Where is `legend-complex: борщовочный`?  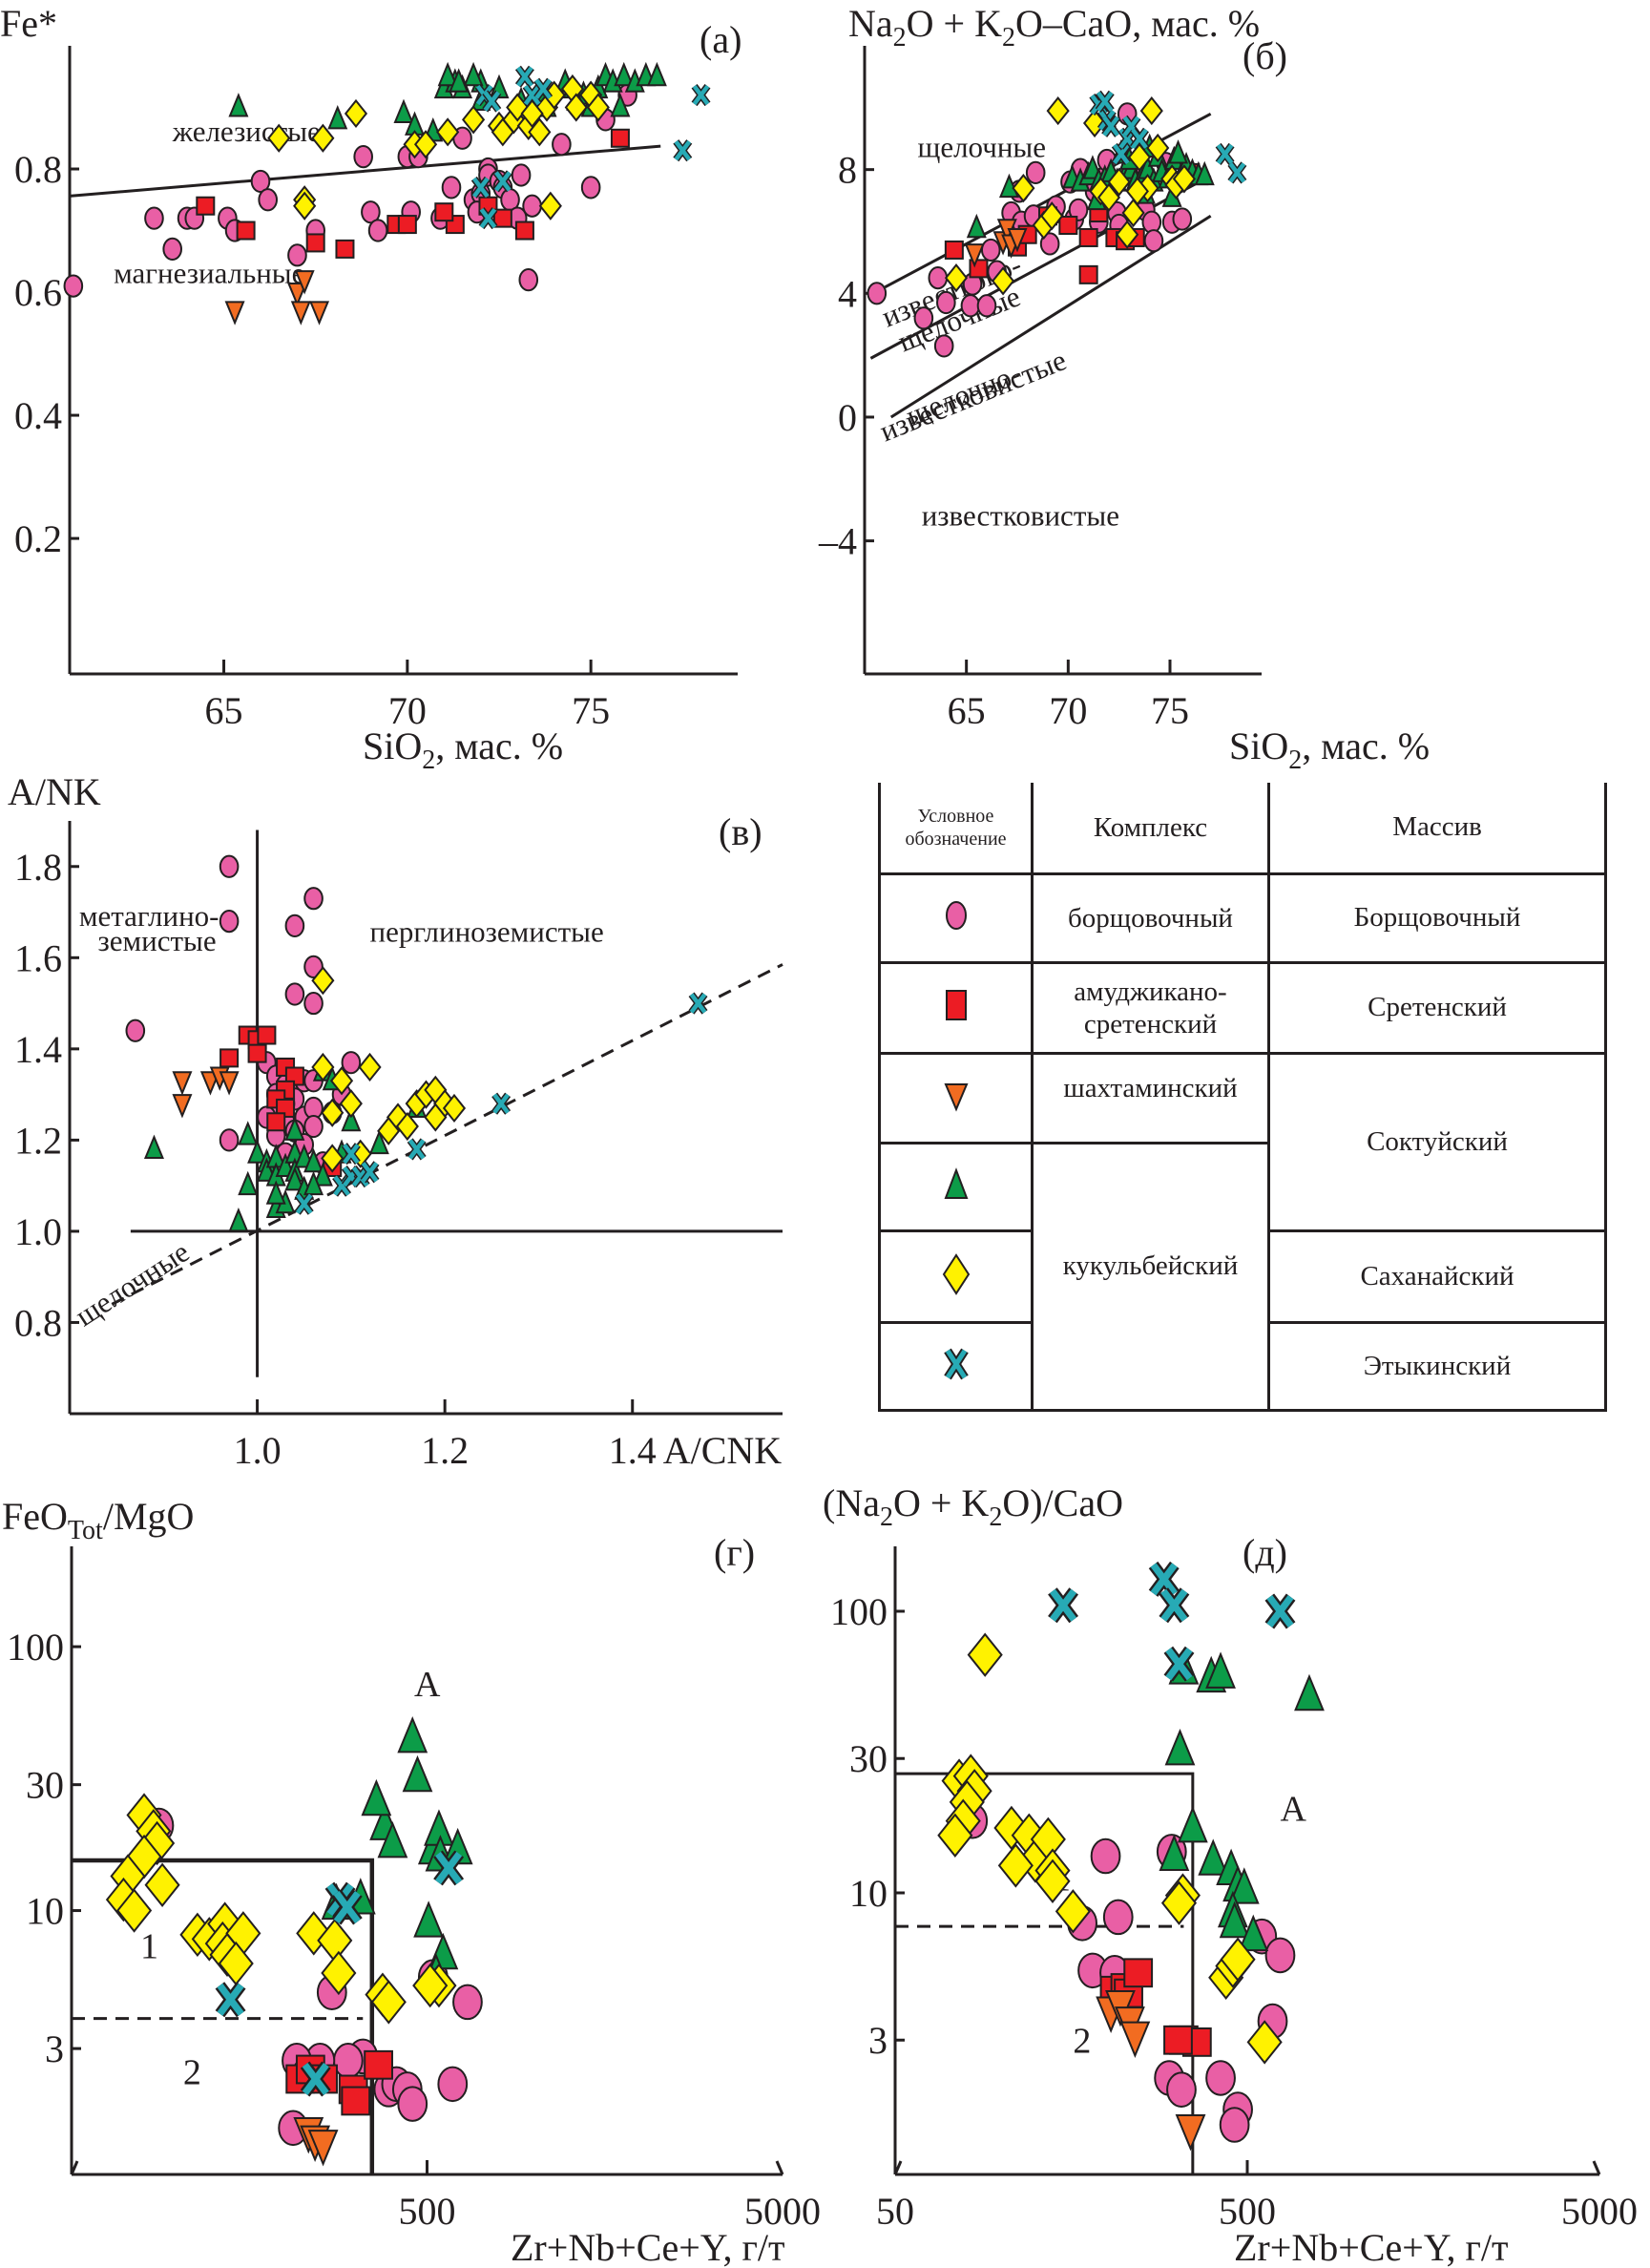
legend-complex: борщовочный is located at coordinates (1150, 918).